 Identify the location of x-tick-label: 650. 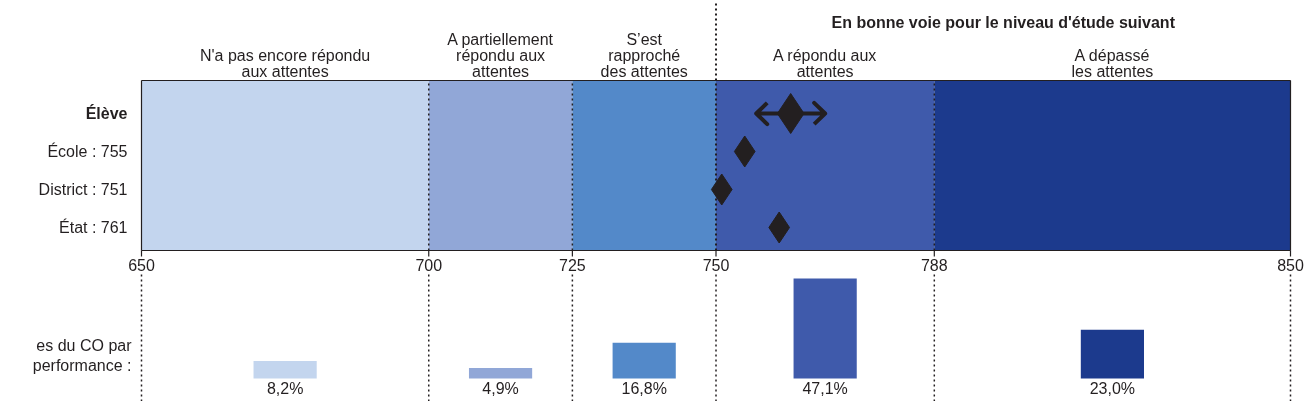
(141, 265).